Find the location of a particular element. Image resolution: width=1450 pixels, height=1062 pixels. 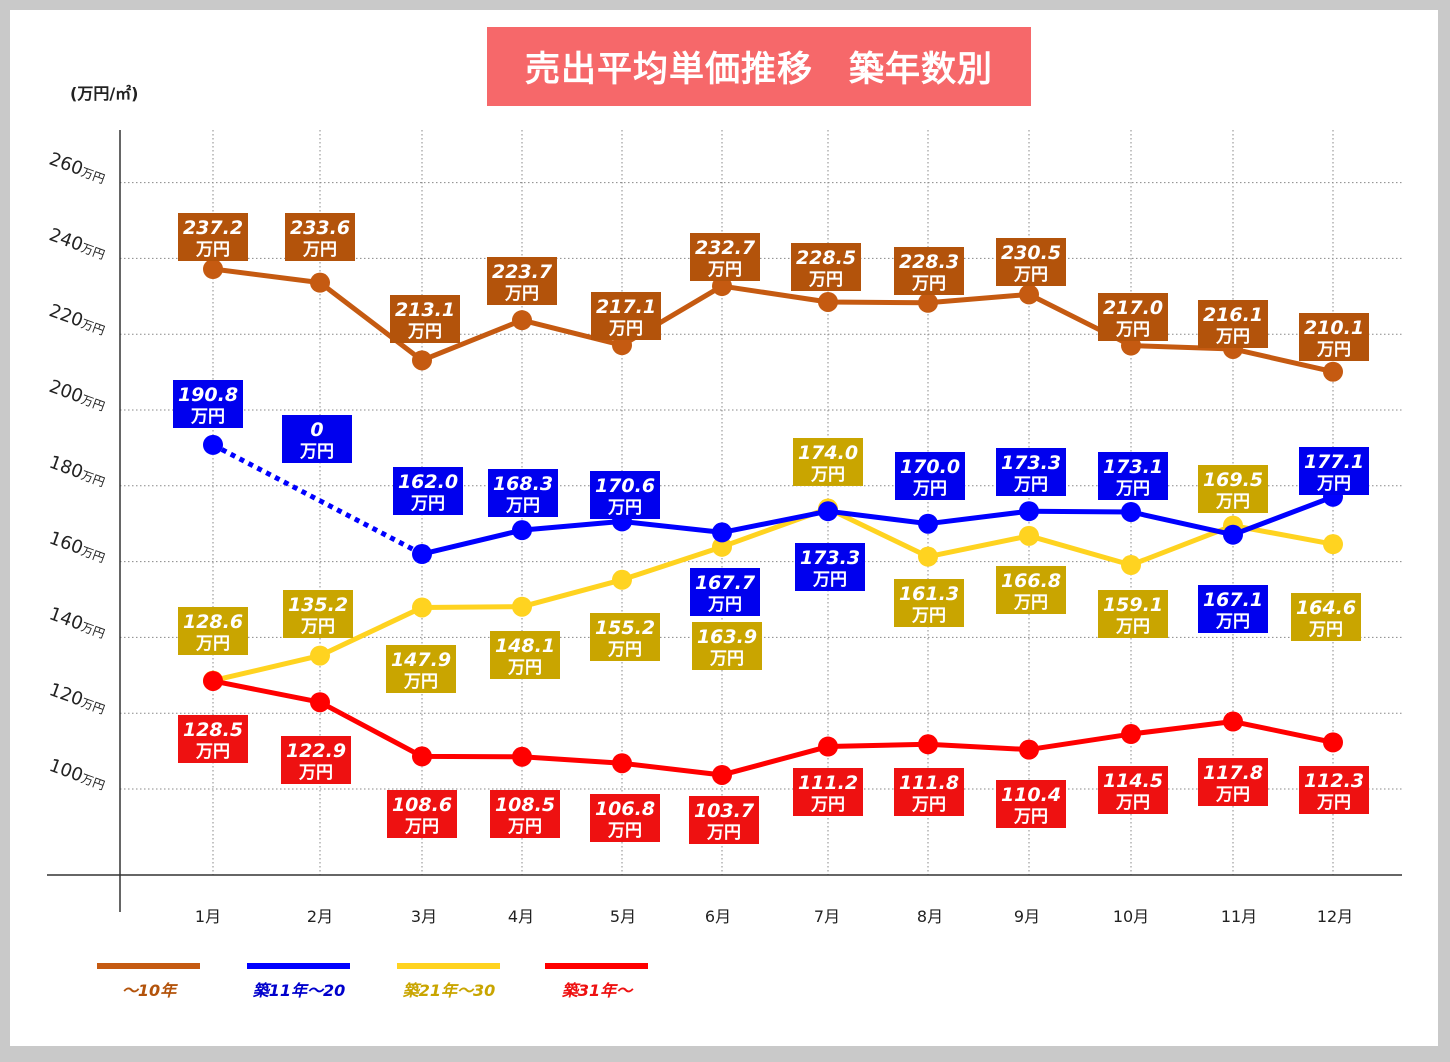

data-label-value: 173.3 is located at coordinates (830, 558).